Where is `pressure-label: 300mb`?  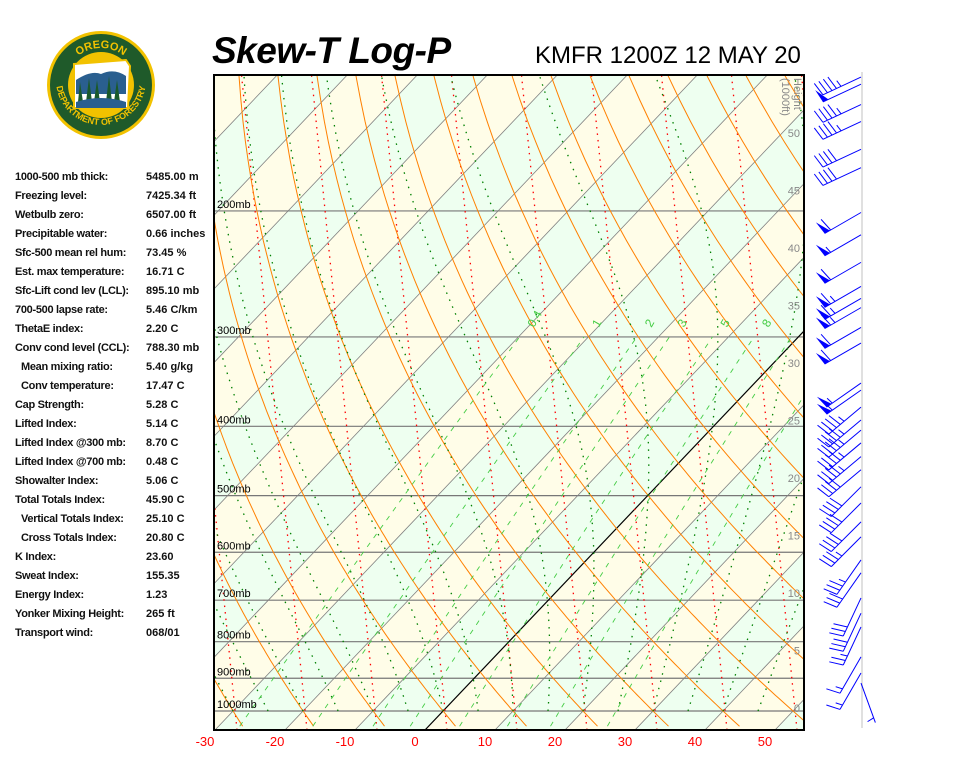 pressure-label: 300mb is located at coordinates (234, 331).